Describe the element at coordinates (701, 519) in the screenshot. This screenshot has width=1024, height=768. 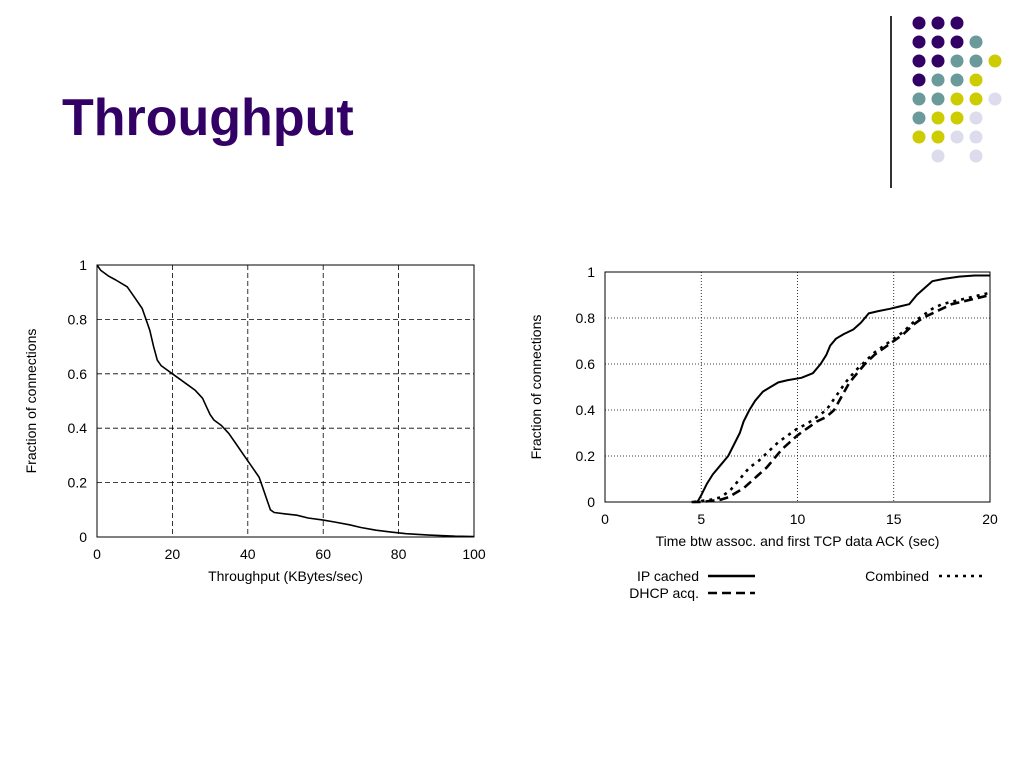
I see `x-tick-label: 5` at that location.